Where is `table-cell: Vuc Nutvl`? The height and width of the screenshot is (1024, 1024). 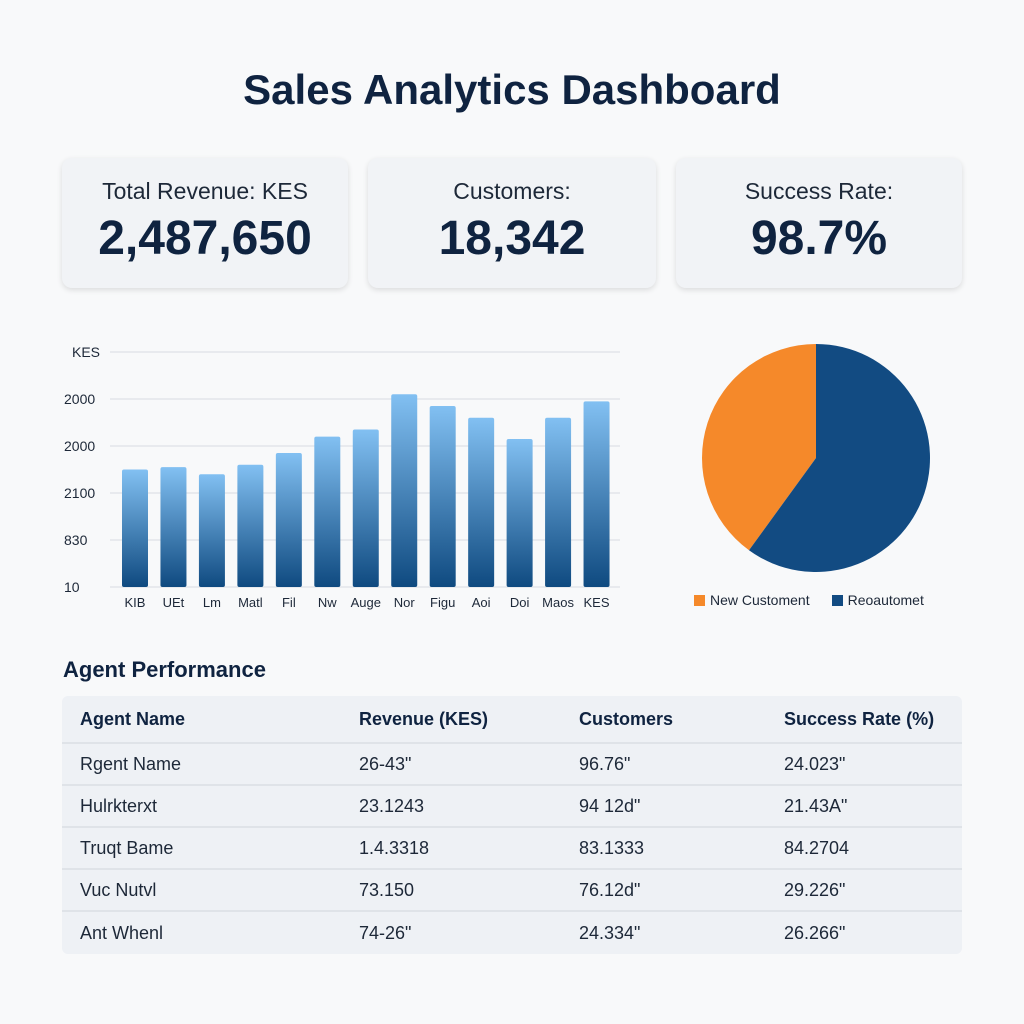 table-cell: Vuc Nutvl is located at coordinates (118, 889).